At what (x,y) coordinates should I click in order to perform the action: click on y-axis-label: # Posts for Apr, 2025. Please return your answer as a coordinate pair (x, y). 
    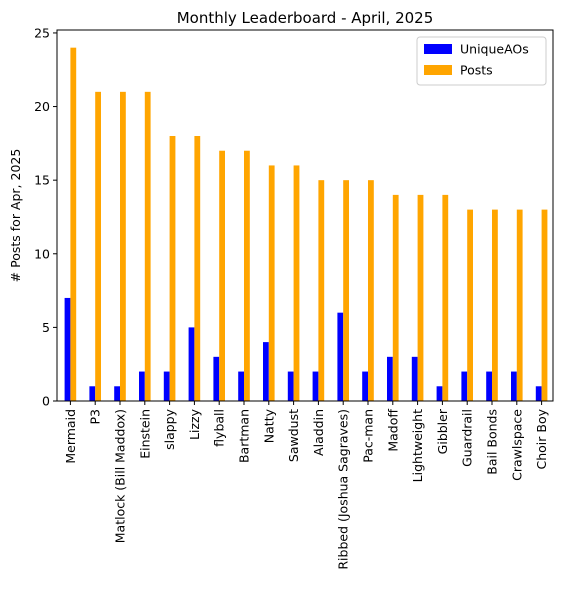
    Looking at the image, I should click on (15, 216).